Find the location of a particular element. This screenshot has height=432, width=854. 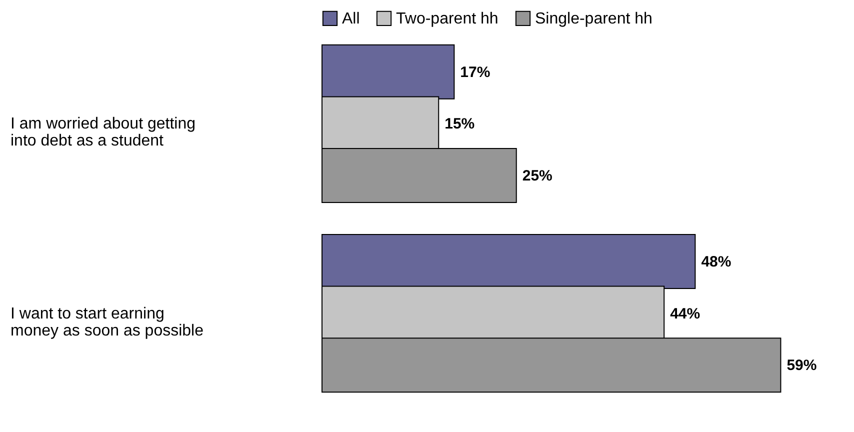

data-label: 44% is located at coordinates (685, 313).